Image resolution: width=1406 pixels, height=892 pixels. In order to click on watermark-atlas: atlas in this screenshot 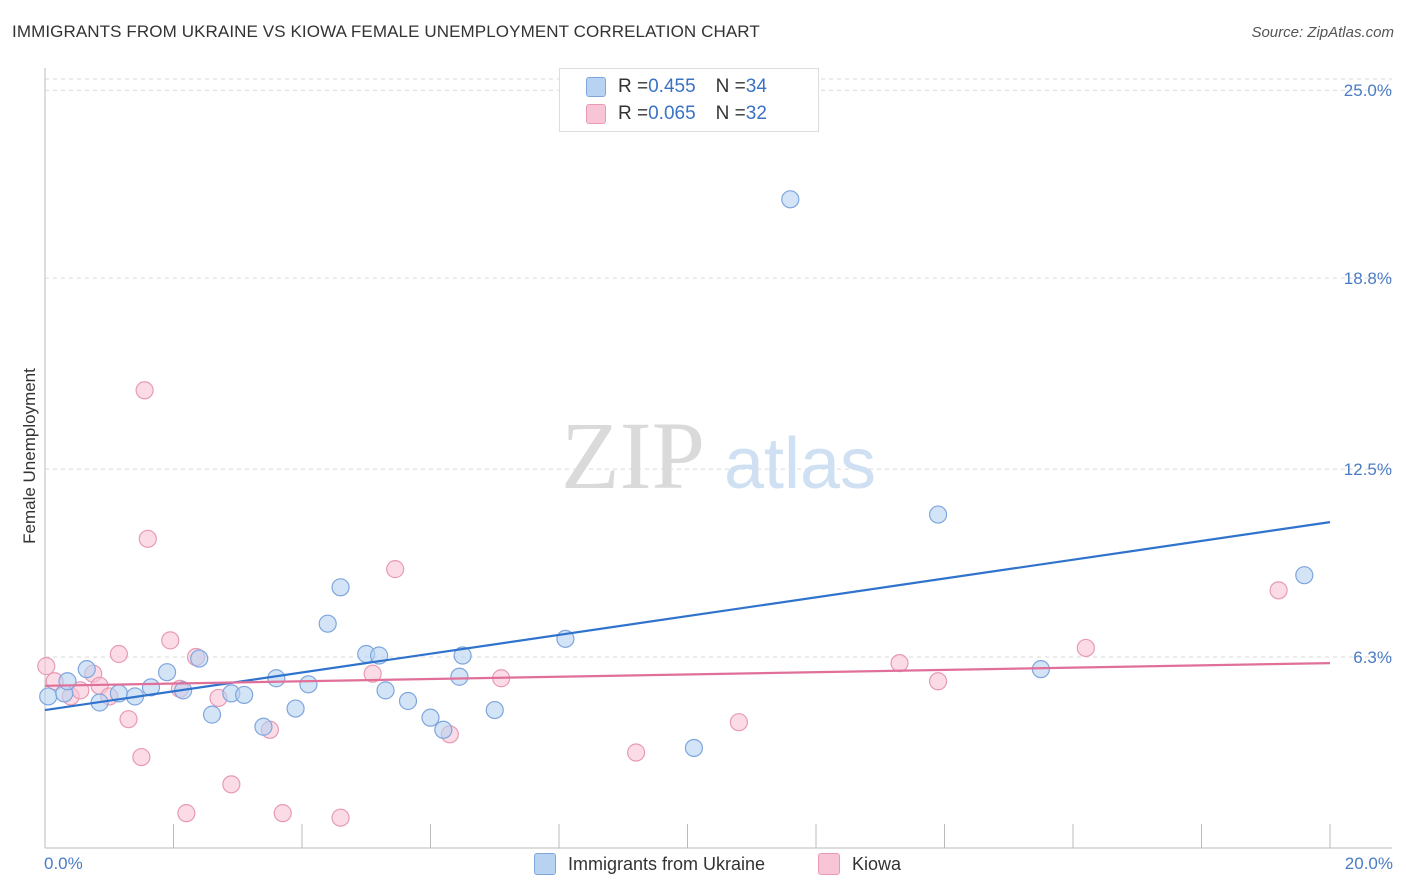, I will do `click(800, 464)`.